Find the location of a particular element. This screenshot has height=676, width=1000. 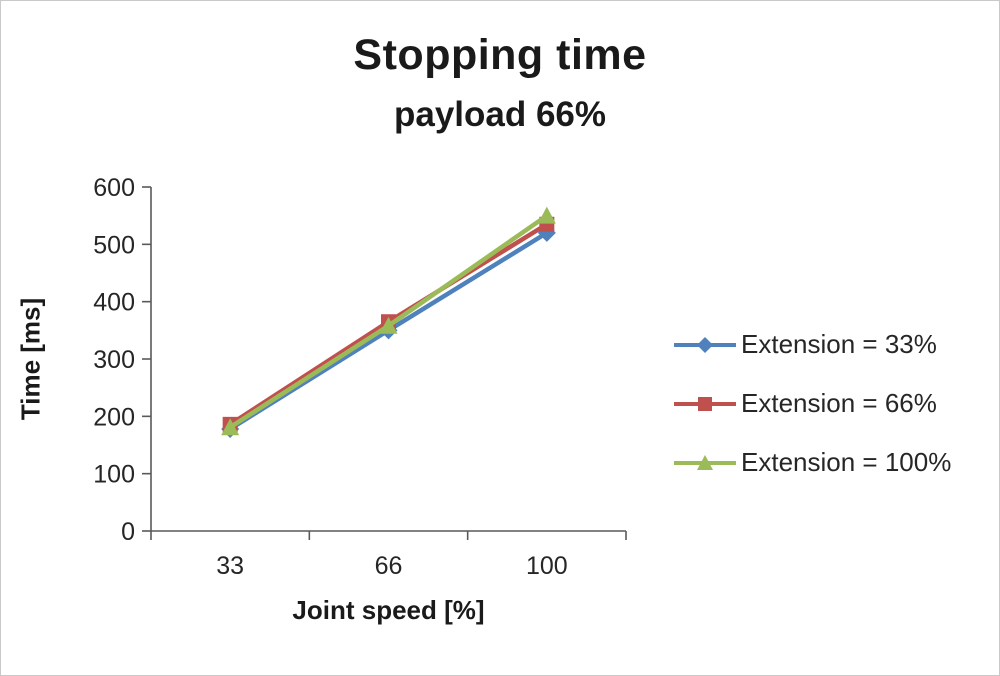

x-tick-label: 100 is located at coordinates (547, 566).